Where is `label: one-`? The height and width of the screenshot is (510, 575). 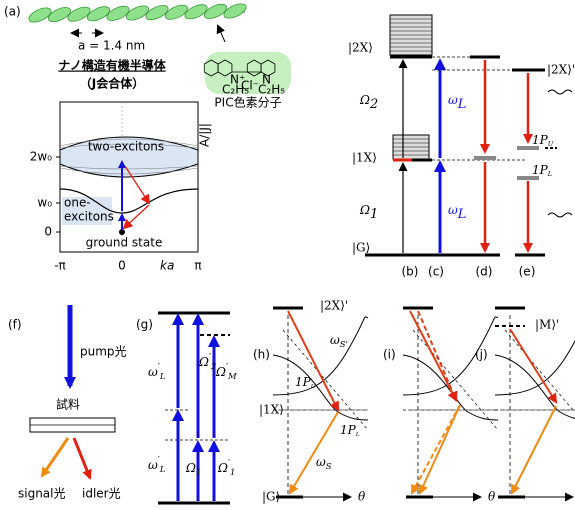 label: one- is located at coordinates (77, 203).